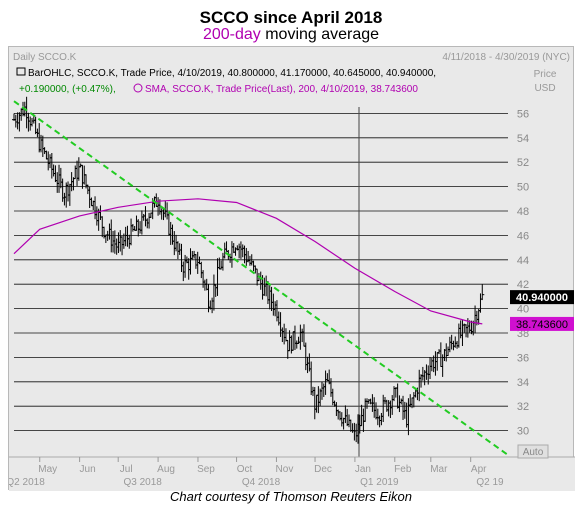 The width and height of the screenshot is (582, 507). Describe the element at coordinates (142, 482) in the screenshot. I see `x-quarter-label: Q3 2018` at that location.